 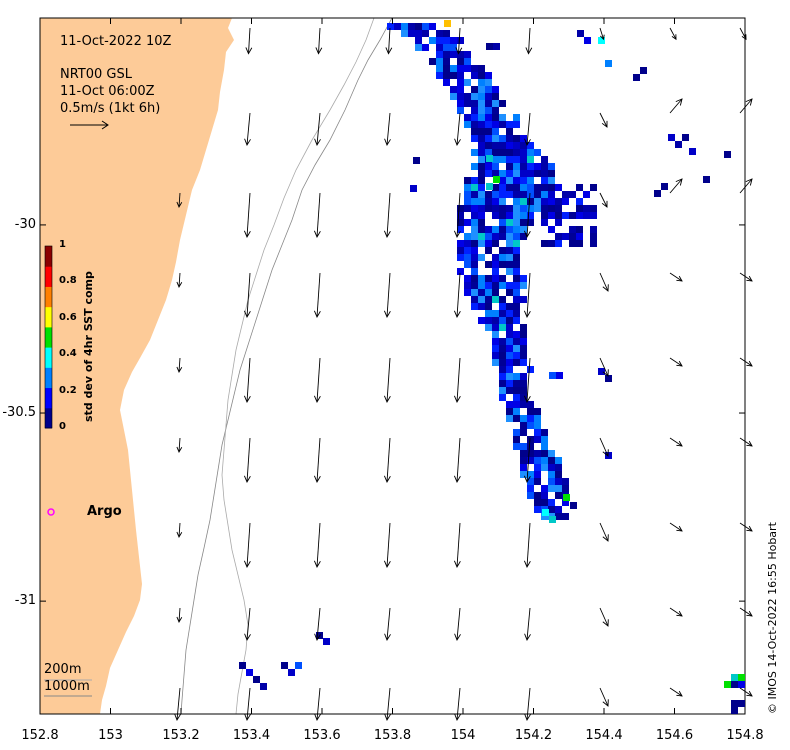 I want to click on x-tick-label: 154, so click(x=463, y=735).